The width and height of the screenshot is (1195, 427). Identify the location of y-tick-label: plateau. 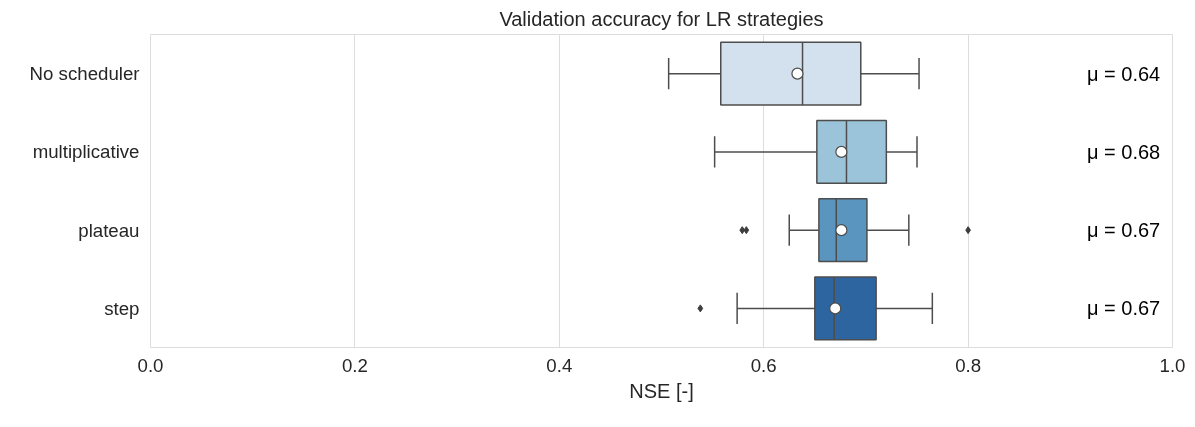
(109, 230).